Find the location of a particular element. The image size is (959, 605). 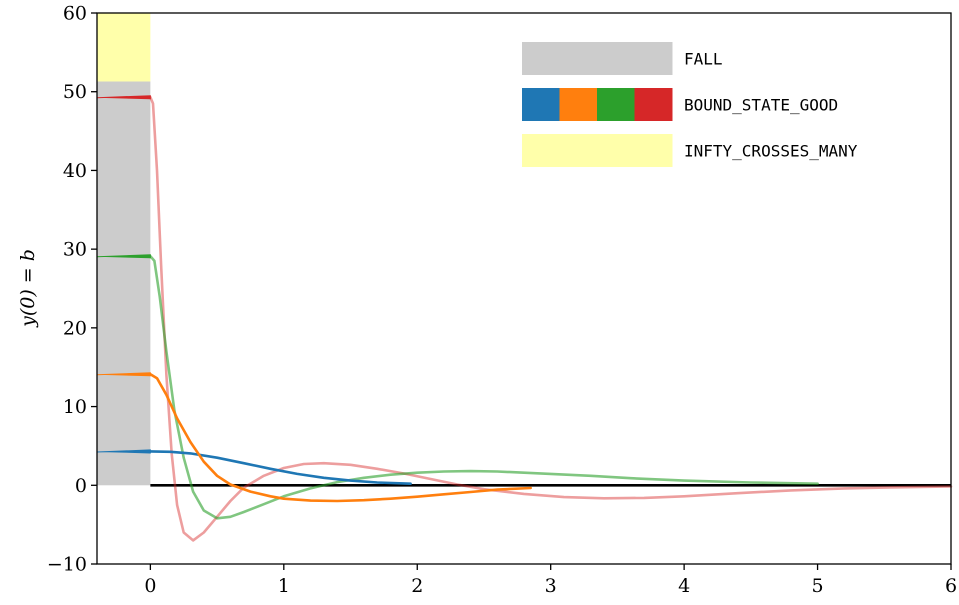

region-infty-crosses-many is located at coordinates (124, 47).